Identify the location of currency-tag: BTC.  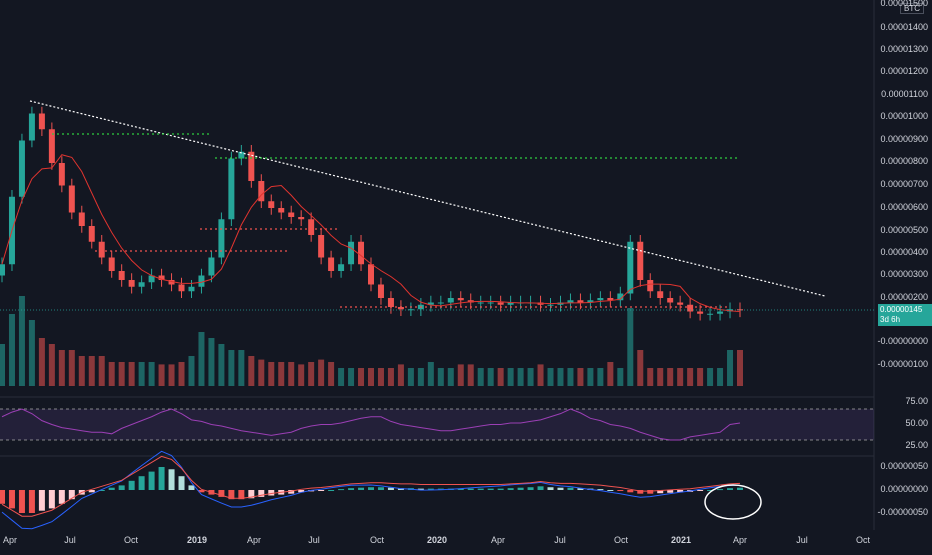
(912, 8).